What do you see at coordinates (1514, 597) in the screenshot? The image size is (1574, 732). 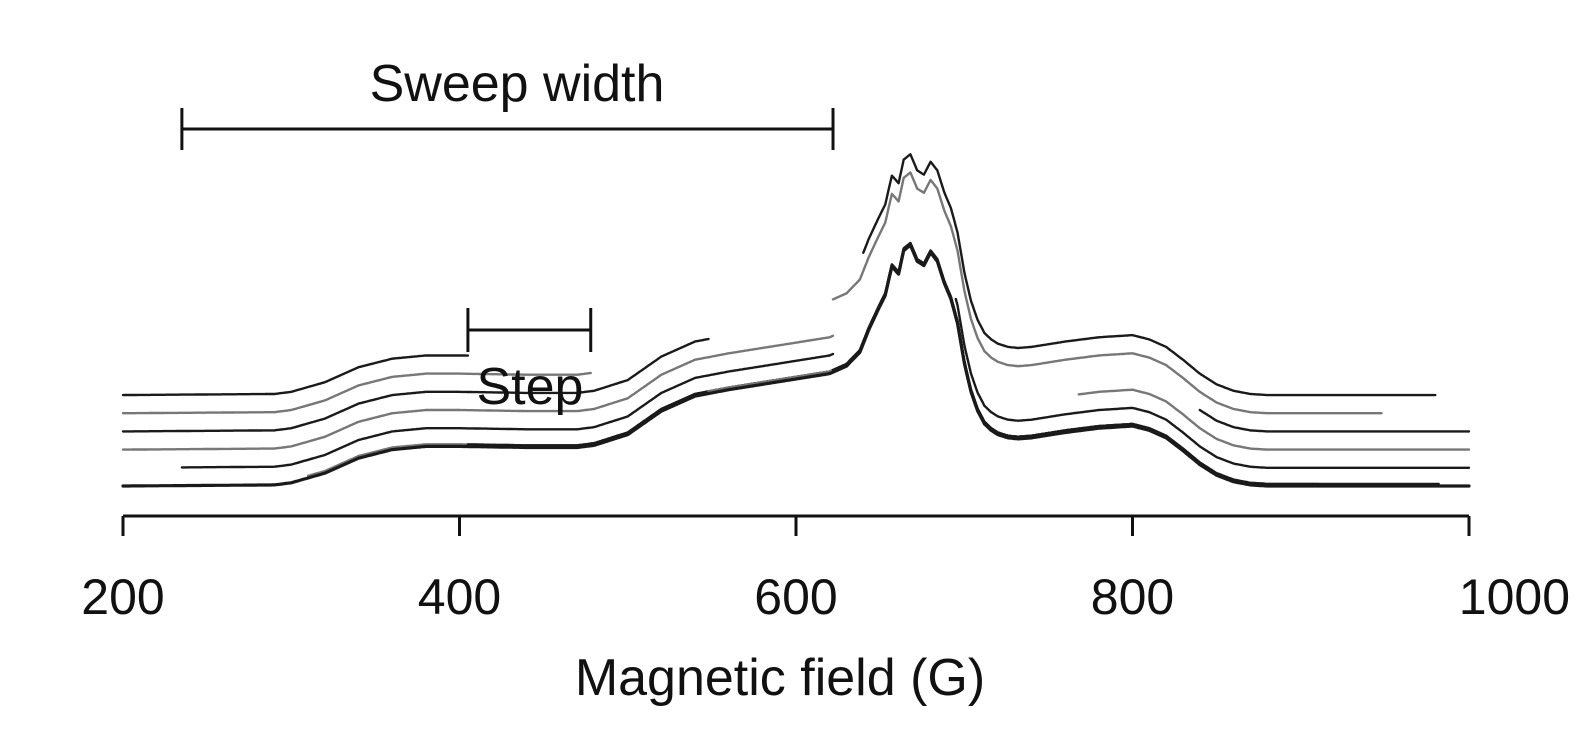 I see `x-tick-label-1000: 1000` at bounding box center [1514, 597].